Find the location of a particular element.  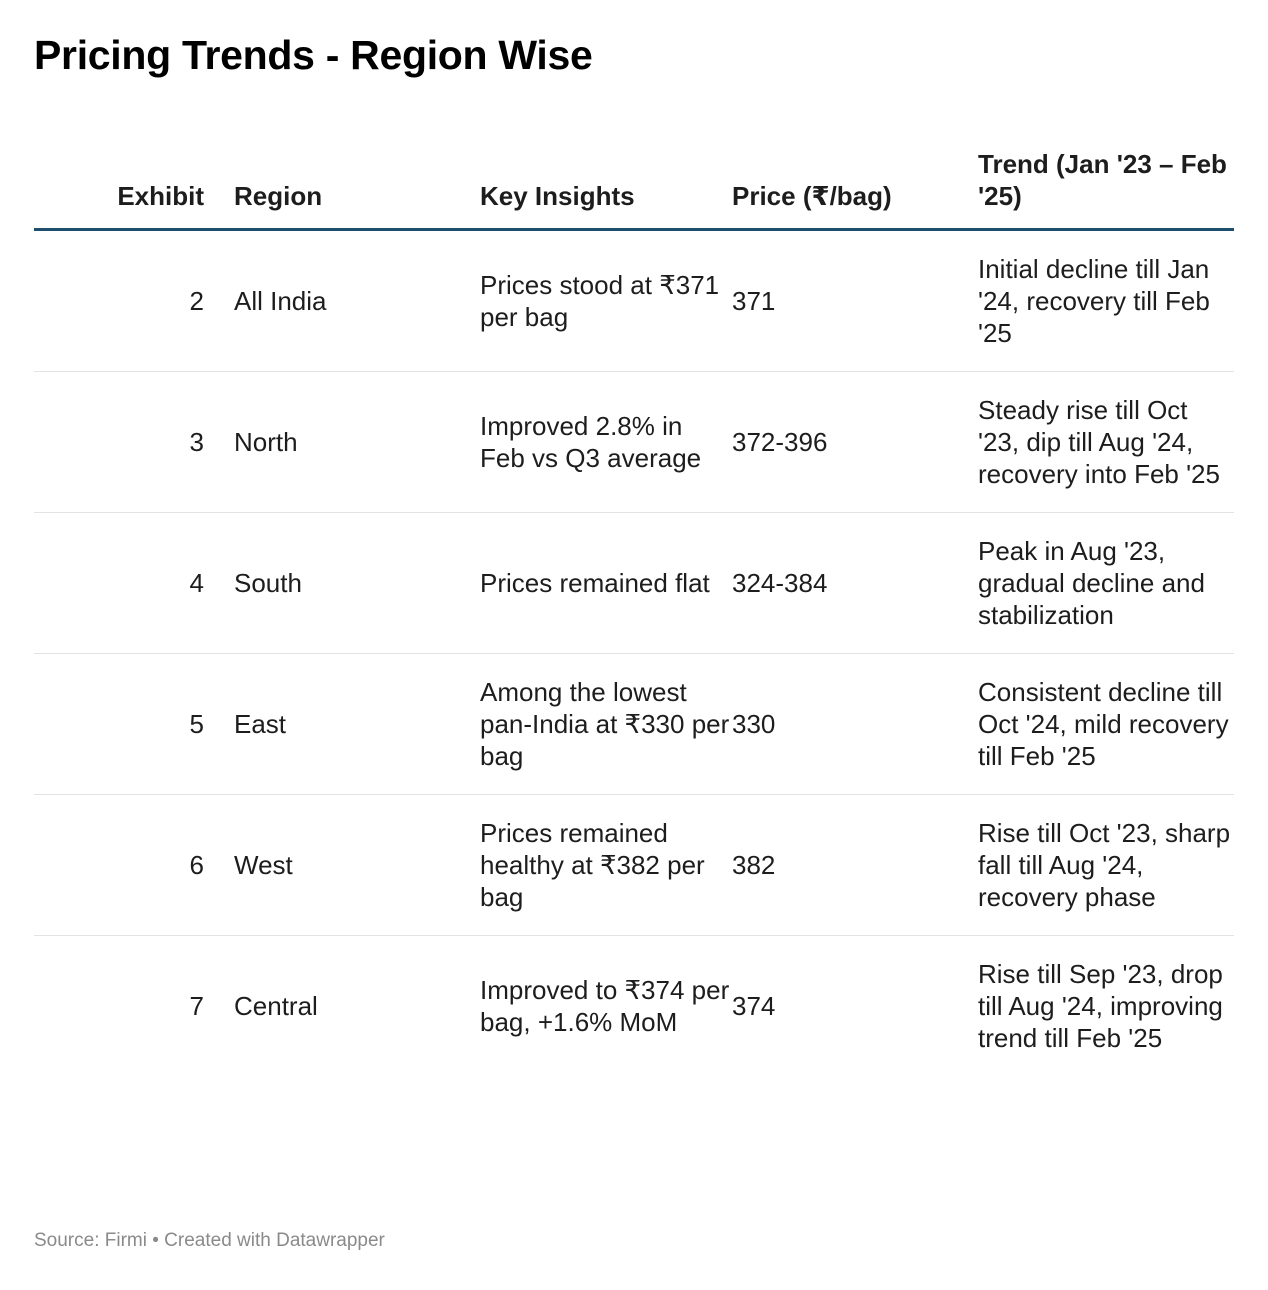

cell-exhibit: 7 is located at coordinates (196, 1006).